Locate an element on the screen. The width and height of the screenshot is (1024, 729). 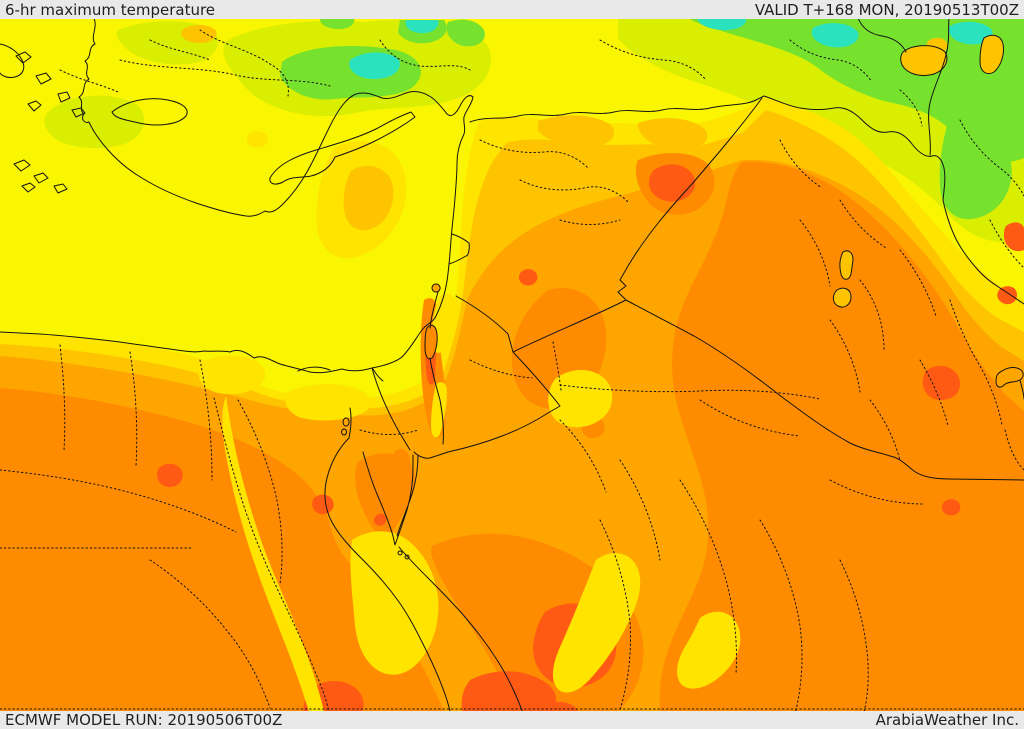
lake-urmia is located at coordinates (991, 54).